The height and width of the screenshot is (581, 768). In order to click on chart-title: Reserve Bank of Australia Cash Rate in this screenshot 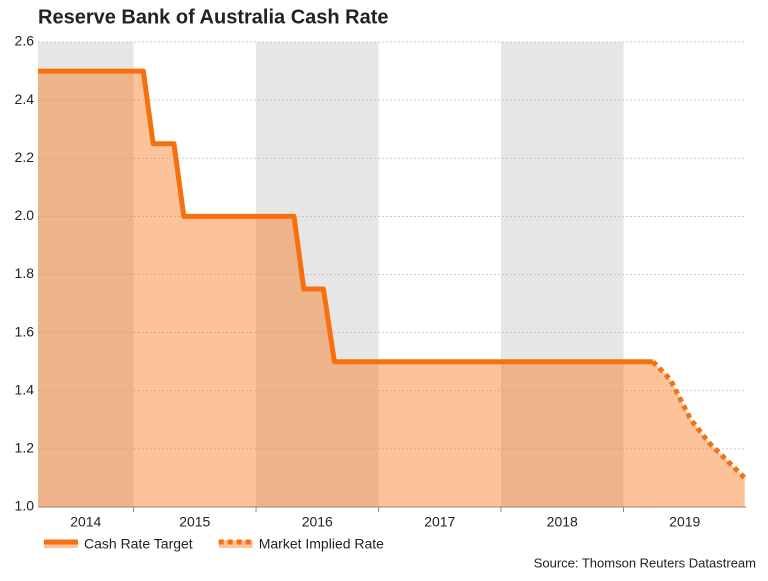, I will do `click(213, 17)`.